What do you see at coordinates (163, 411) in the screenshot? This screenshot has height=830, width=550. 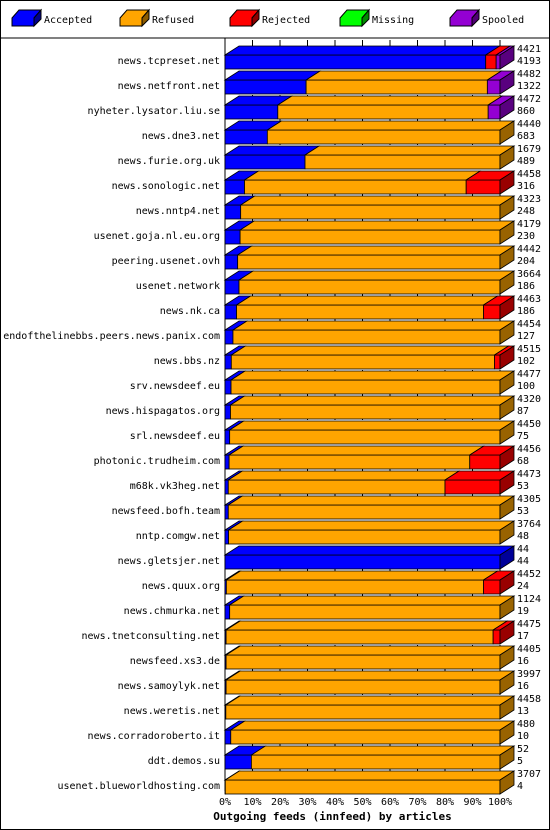 I see `row-label: news.hispagatos.org` at bounding box center [163, 411].